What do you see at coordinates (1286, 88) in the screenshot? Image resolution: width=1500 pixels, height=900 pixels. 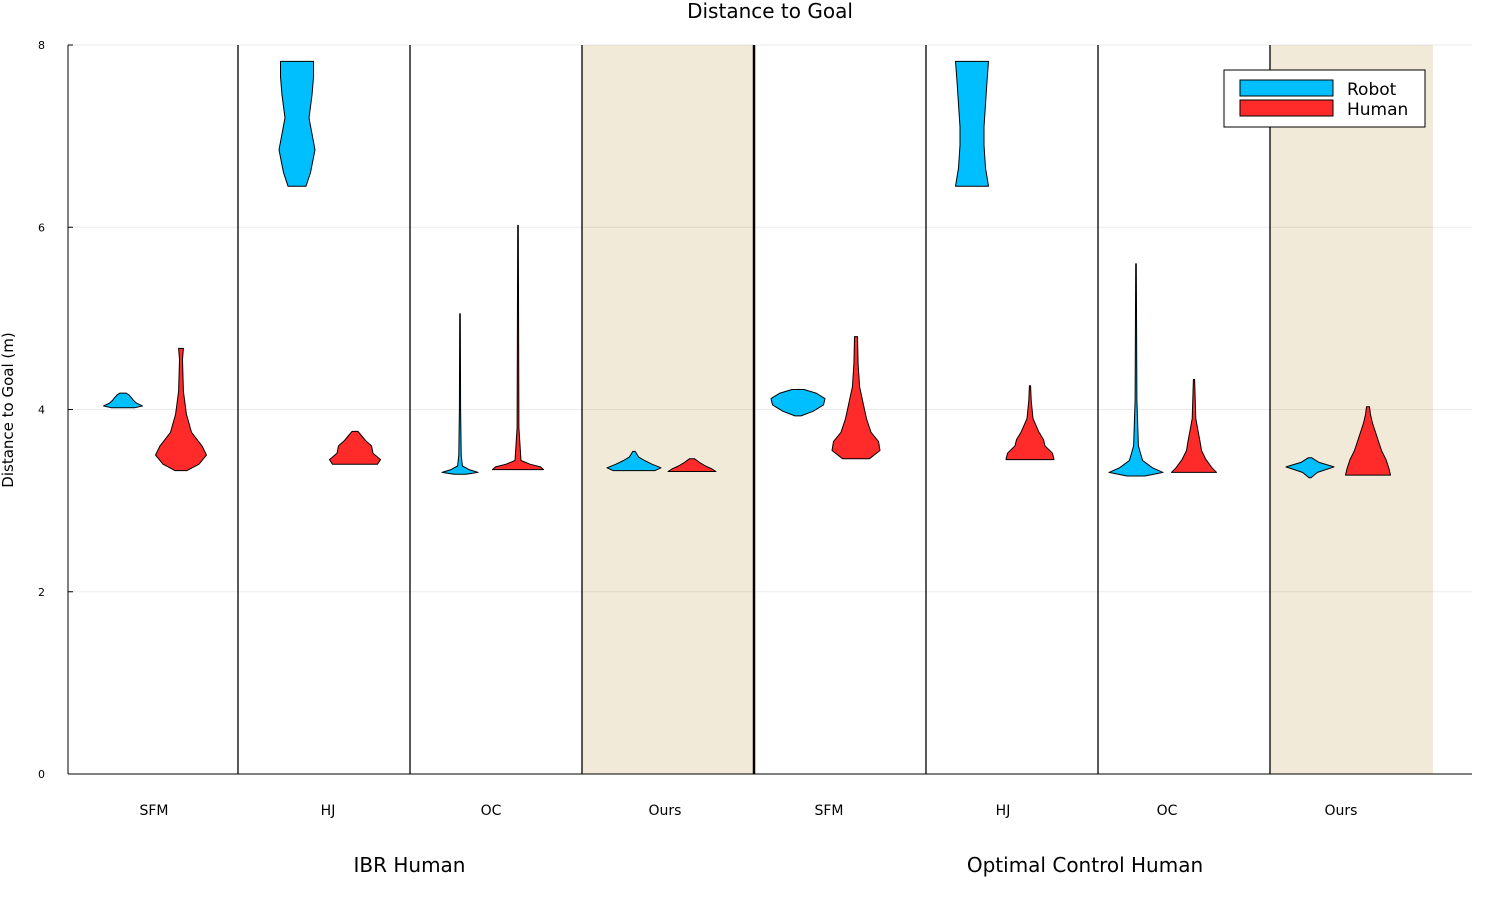 I see `legend-swatch-robot` at bounding box center [1286, 88].